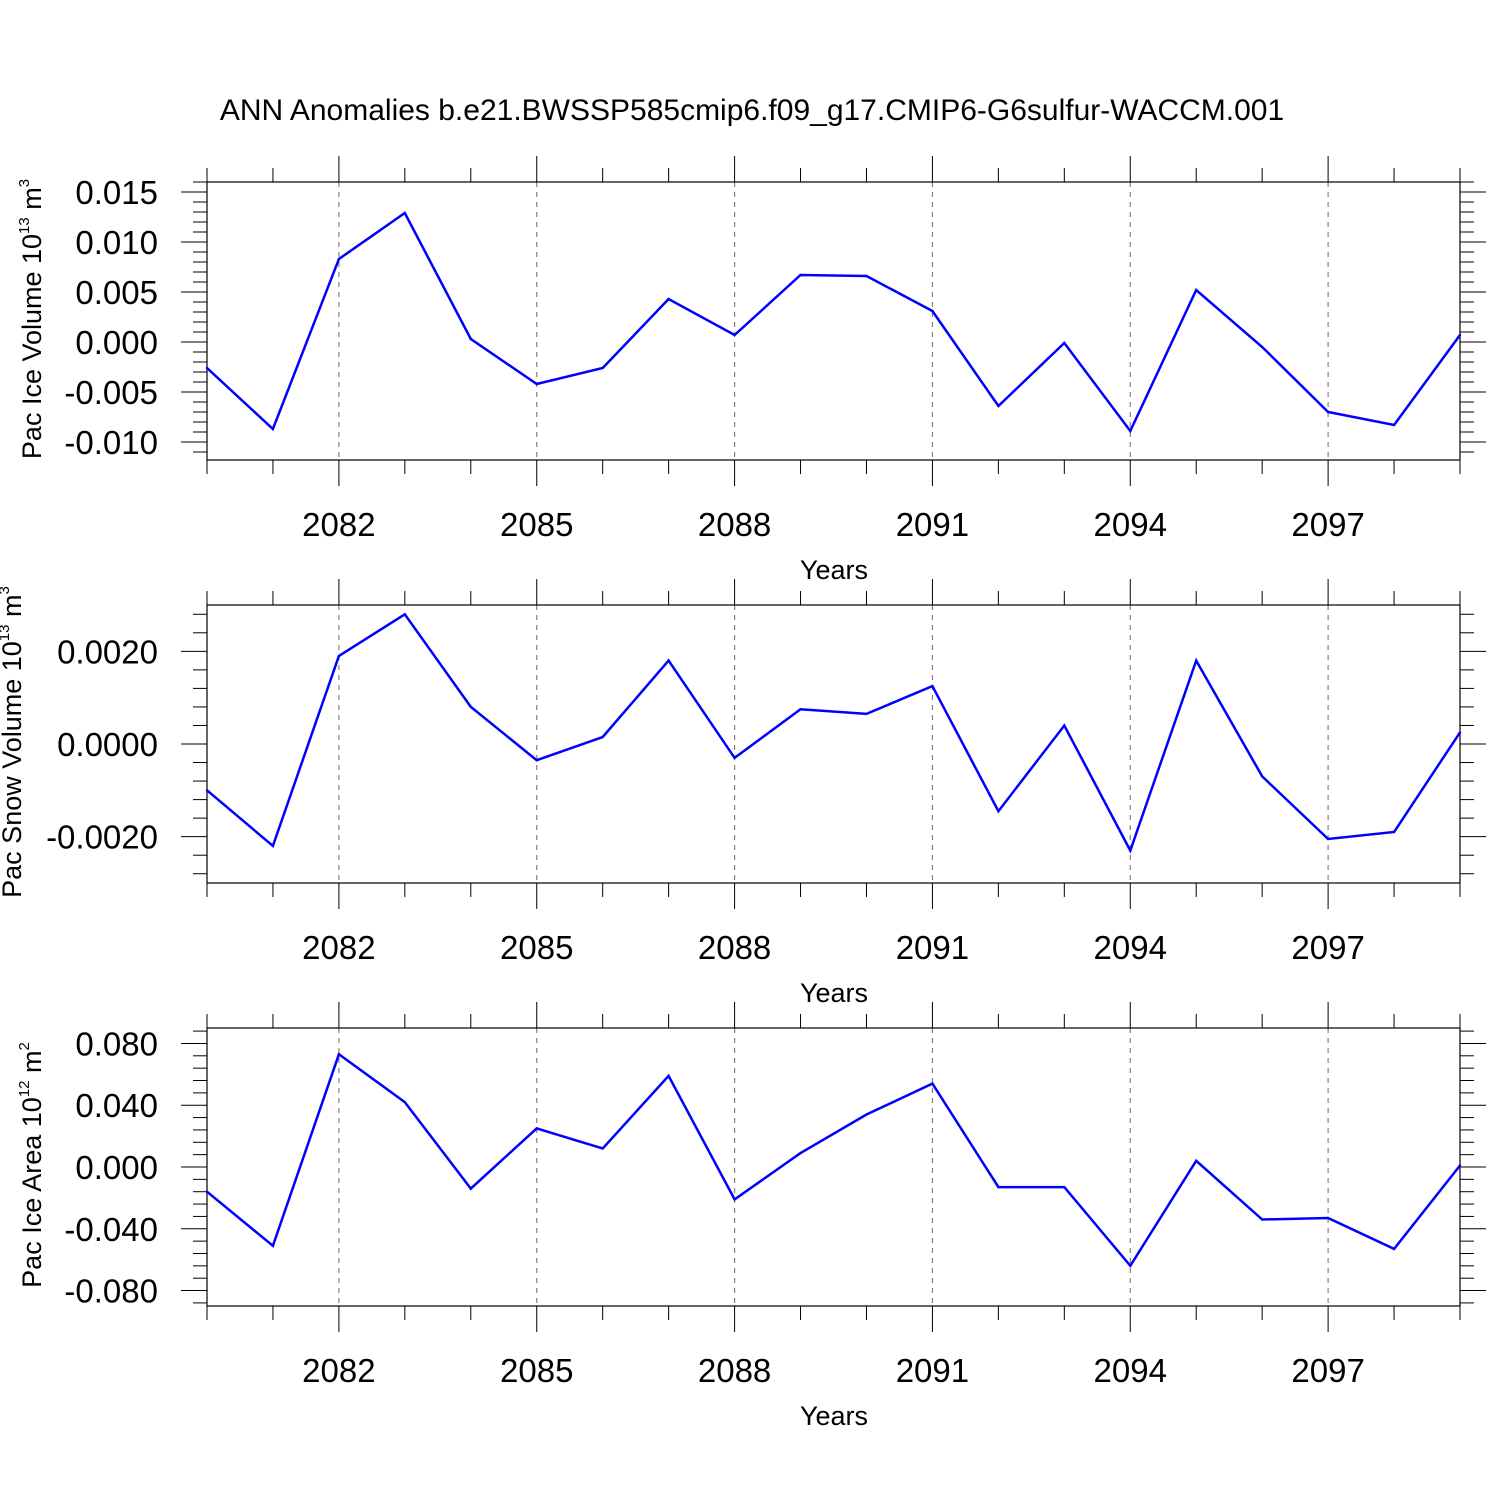  Describe the element at coordinates (116, 242) in the screenshot. I see `y-tick-label: 0.010` at that location.